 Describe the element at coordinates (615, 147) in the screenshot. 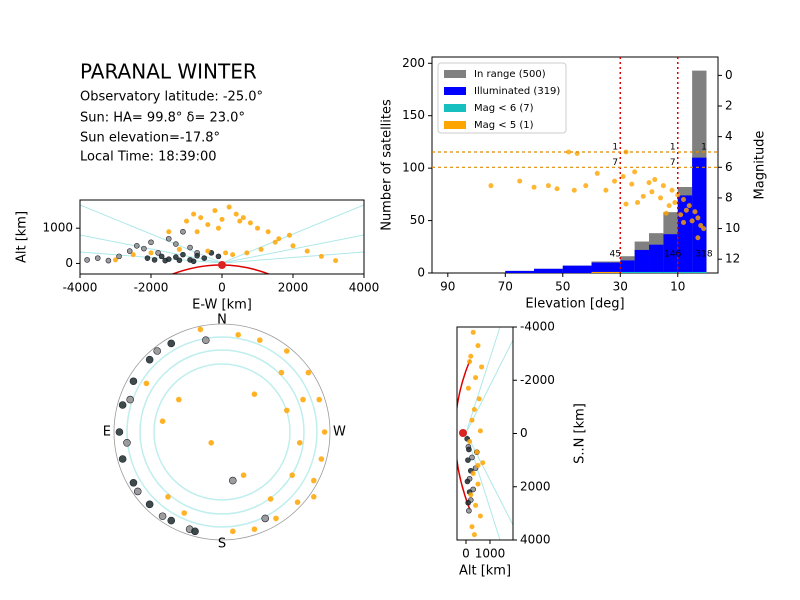

I see `limit-label: 1` at that location.